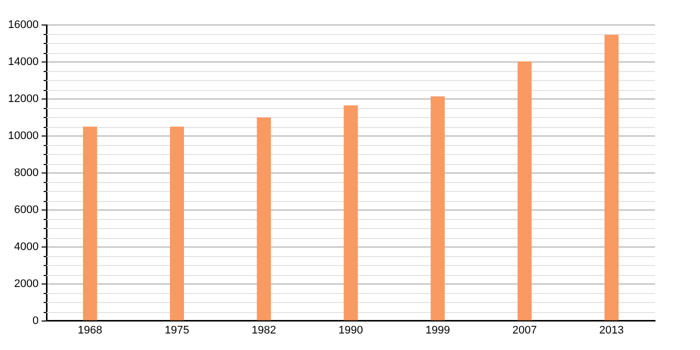  Describe the element at coordinates (611, 330) in the screenshot. I see `x-tick-label: 2013` at that location.